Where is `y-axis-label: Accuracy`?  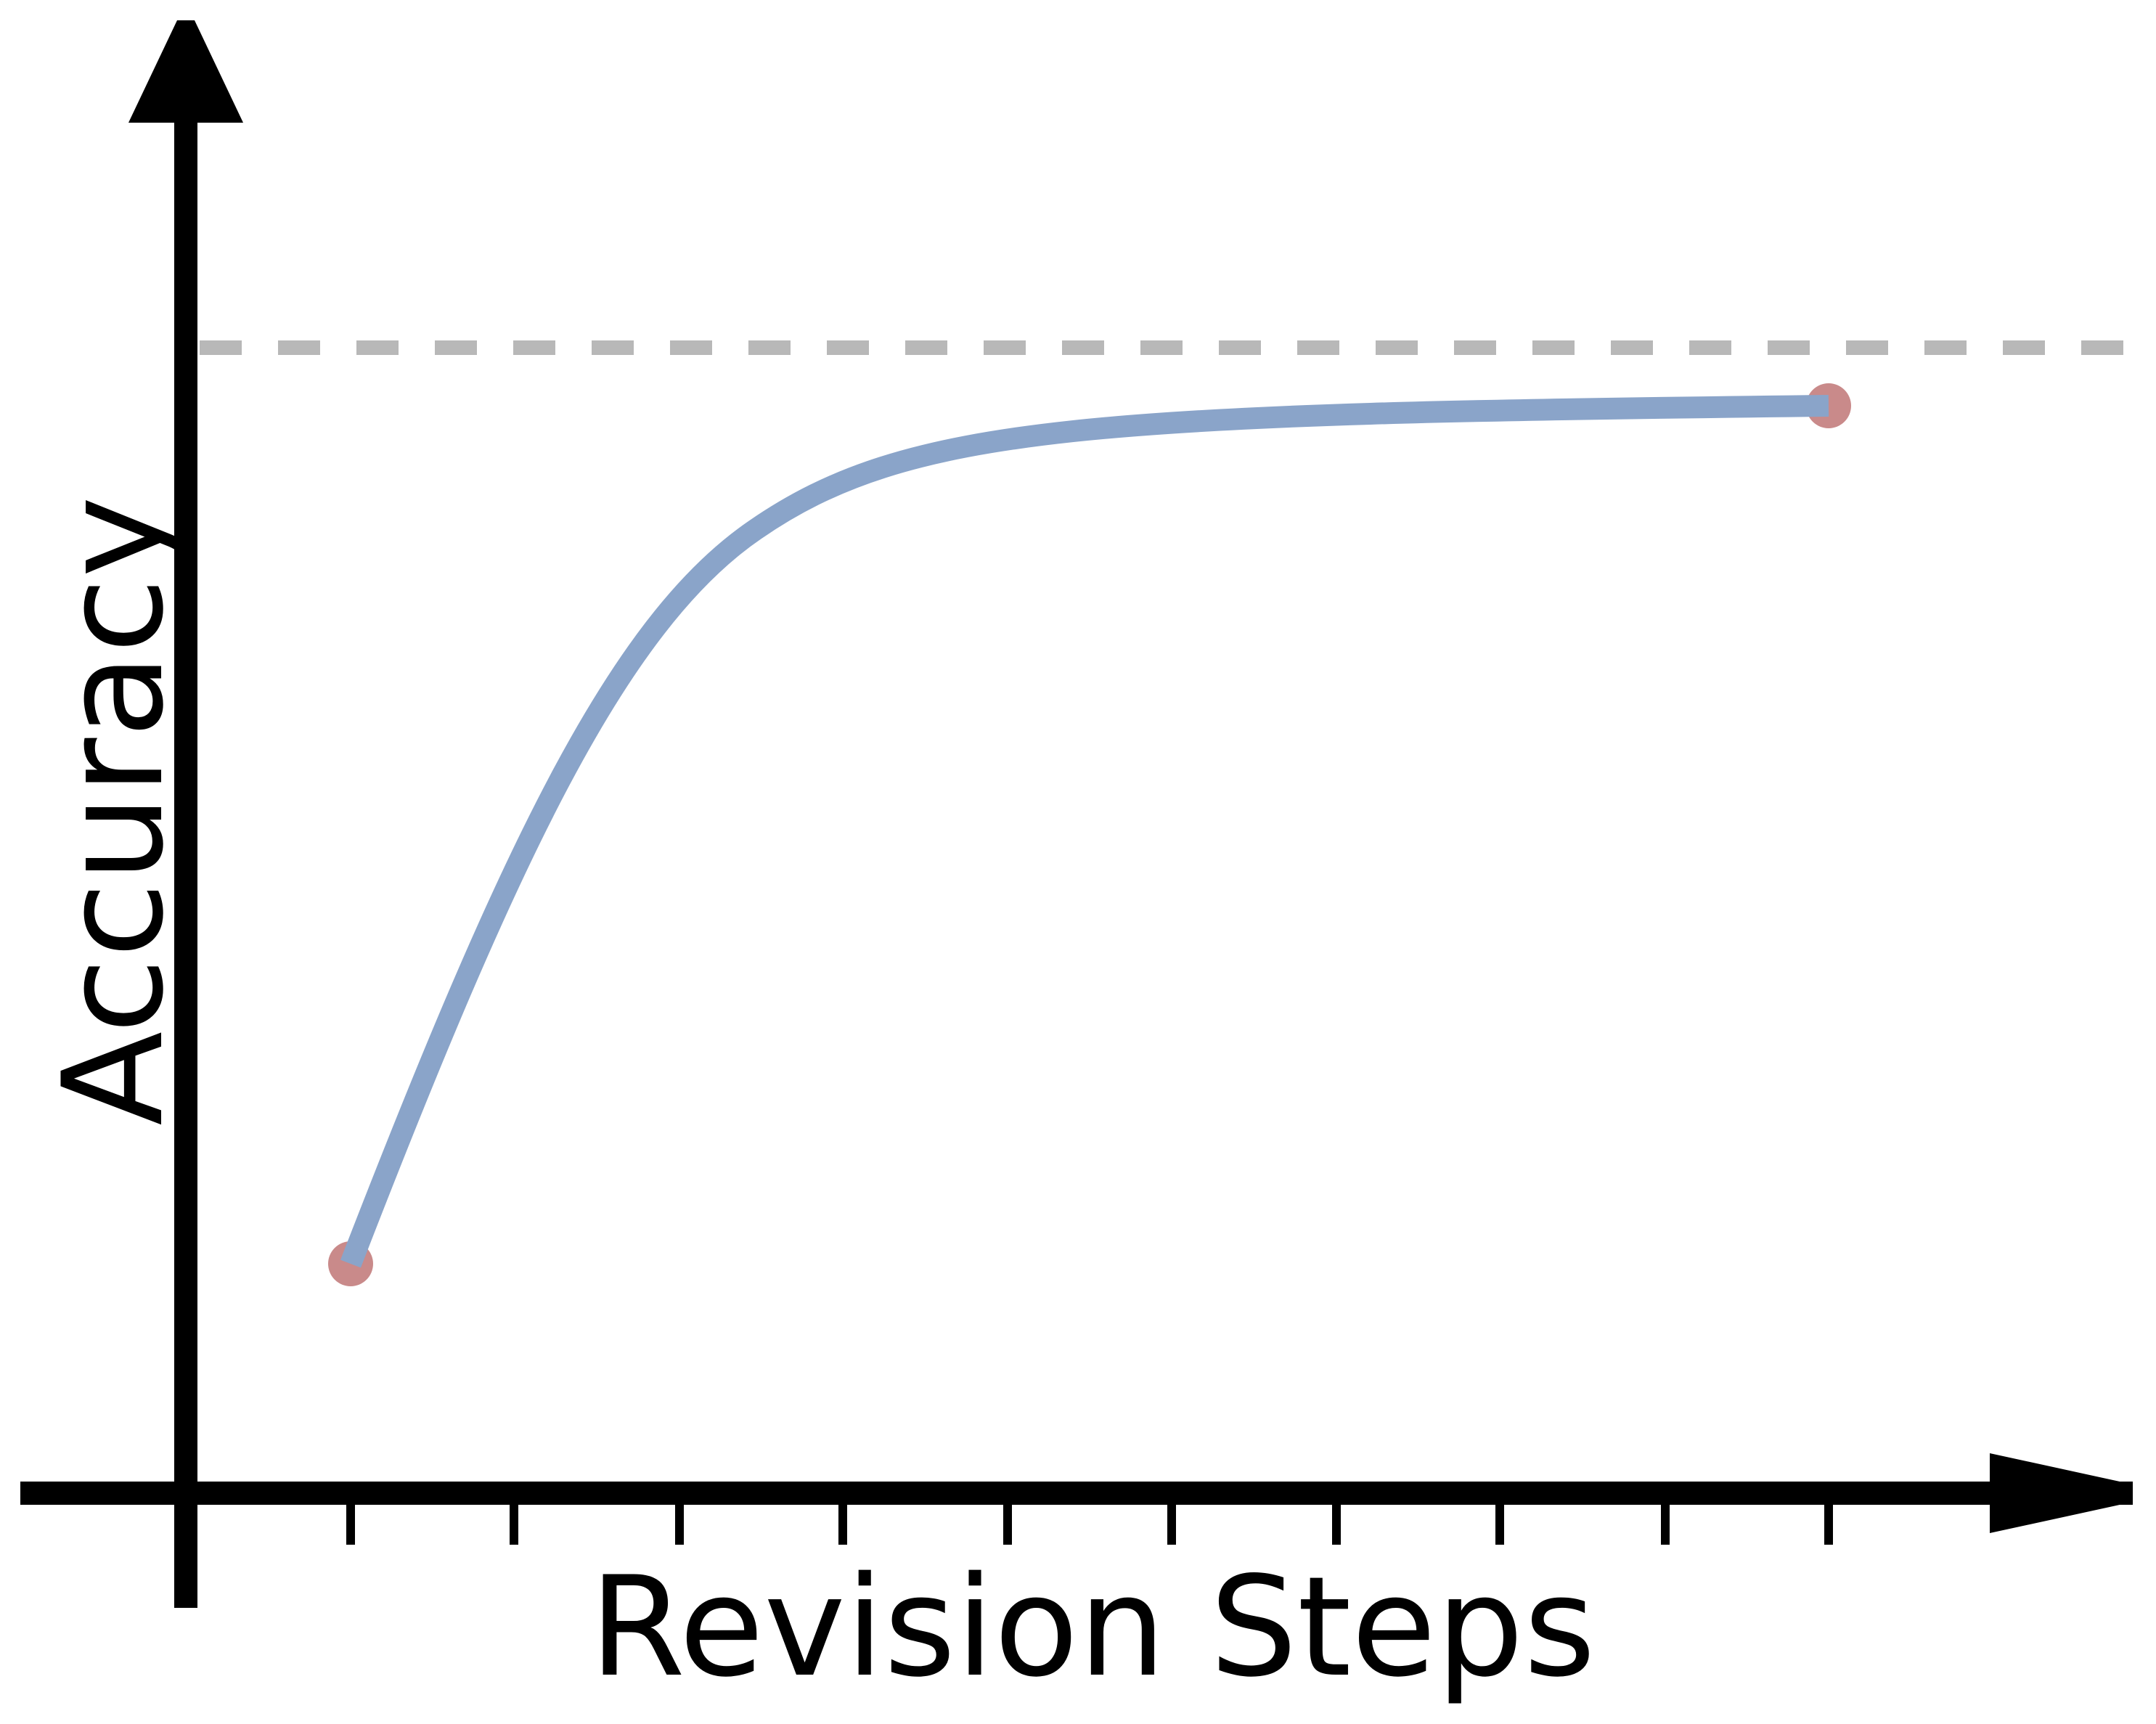
y-axis-label: Accuracy is located at coordinates (114, 810).